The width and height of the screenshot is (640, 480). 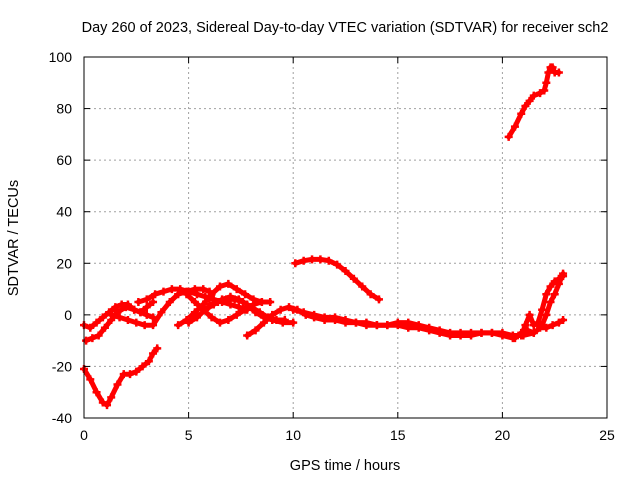 I want to click on x-tick-label: 0, so click(x=84, y=435).